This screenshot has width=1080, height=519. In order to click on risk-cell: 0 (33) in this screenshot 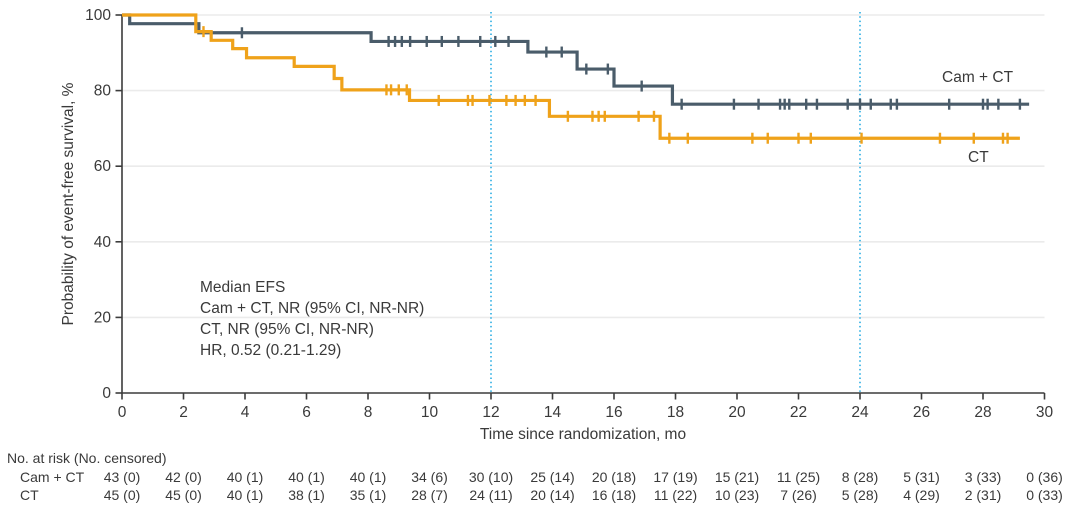, I will do `click(1044, 495)`.